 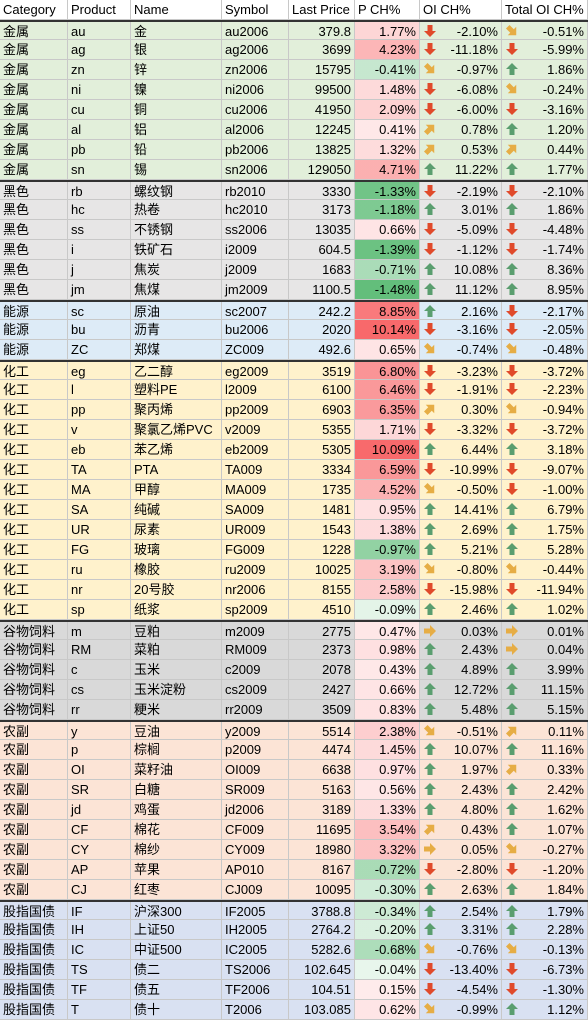 I want to click on table-cell: -1.33%, so click(x=387, y=190).